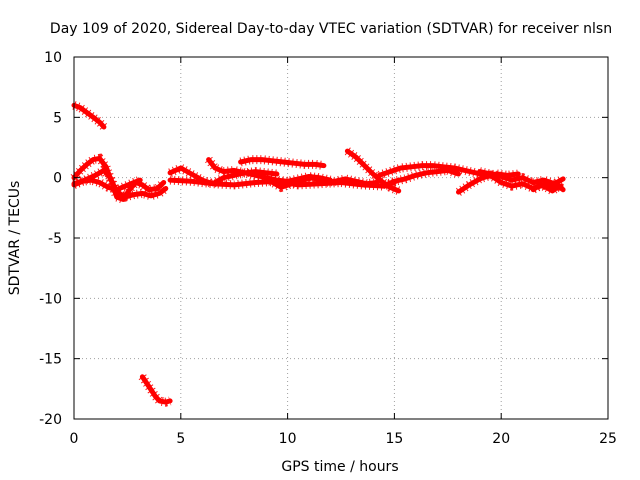 Image resolution: width=640 pixels, height=480 pixels. I want to click on series-arc4-points, so click(107, 185).